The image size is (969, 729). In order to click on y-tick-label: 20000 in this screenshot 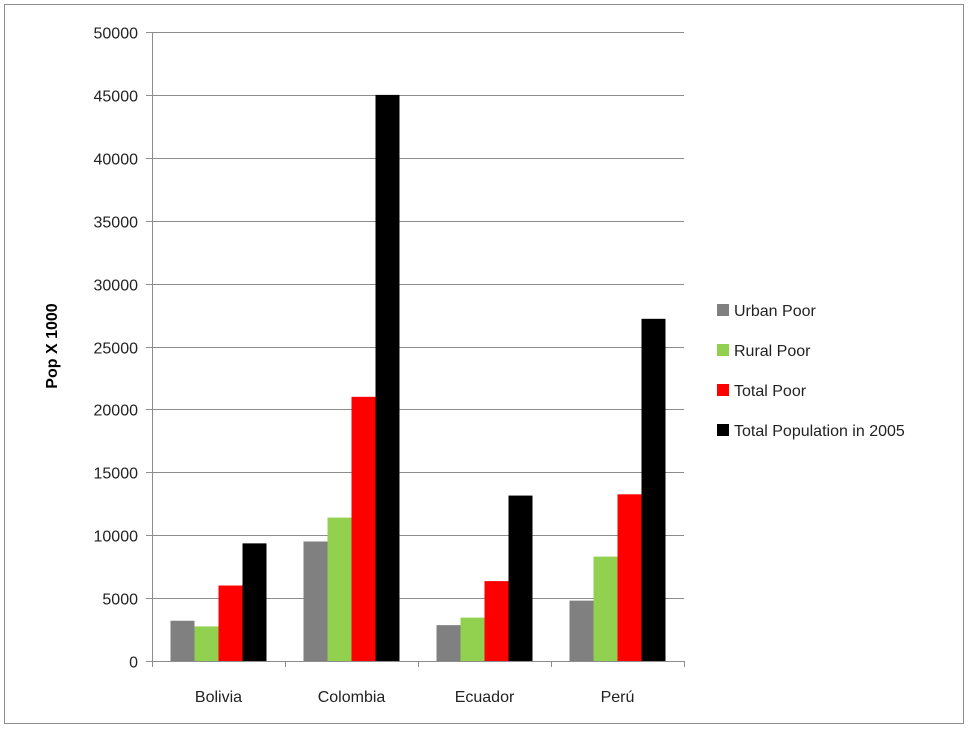, I will do `click(116, 411)`.